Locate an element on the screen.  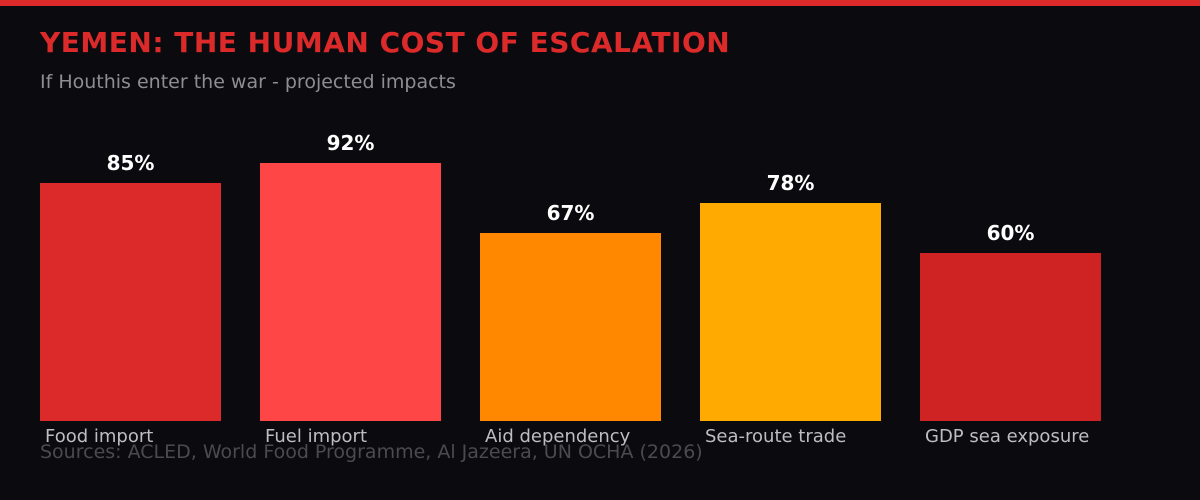
category-label: Fuel import is located at coordinates (316, 436).